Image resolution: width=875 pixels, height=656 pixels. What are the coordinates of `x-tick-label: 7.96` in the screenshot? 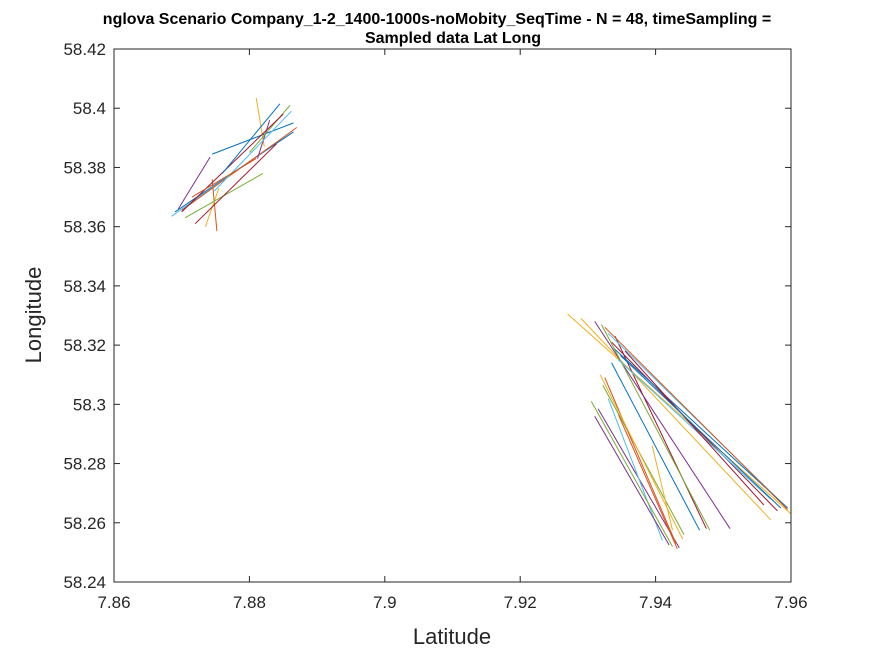 It's located at (790, 602).